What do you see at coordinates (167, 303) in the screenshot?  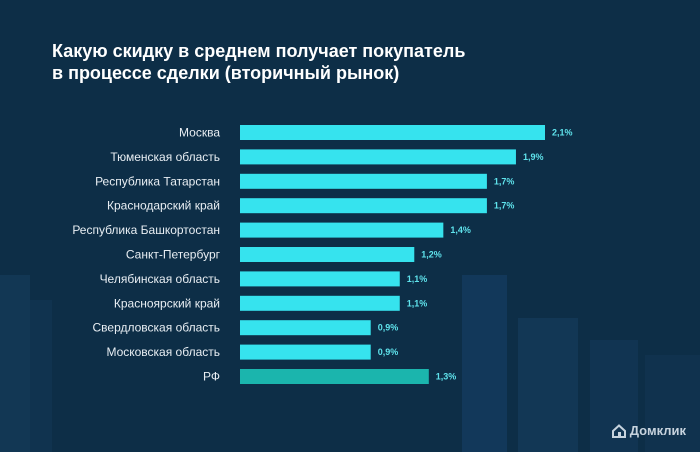 I see `category-label: Красноярский край` at bounding box center [167, 303].